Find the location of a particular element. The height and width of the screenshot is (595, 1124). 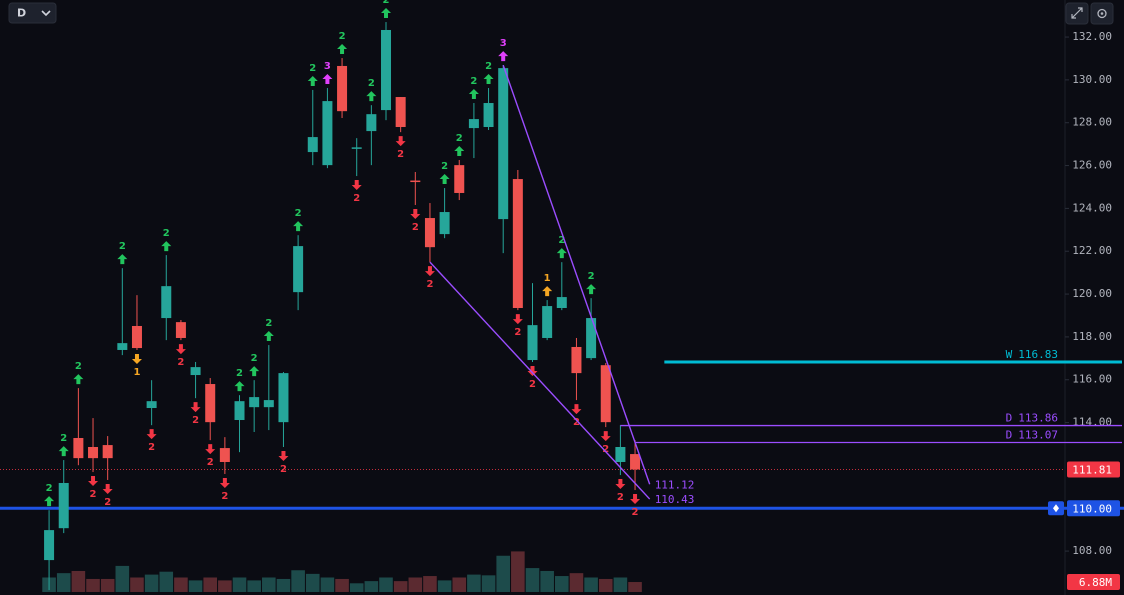

y-tick-label: 132.00 is located at coordinates (1092, 36).